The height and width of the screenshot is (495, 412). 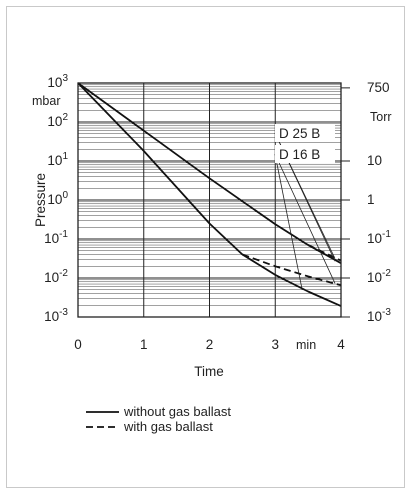 I want to click on x-axis-label: Time, so click(x=209, y=371).